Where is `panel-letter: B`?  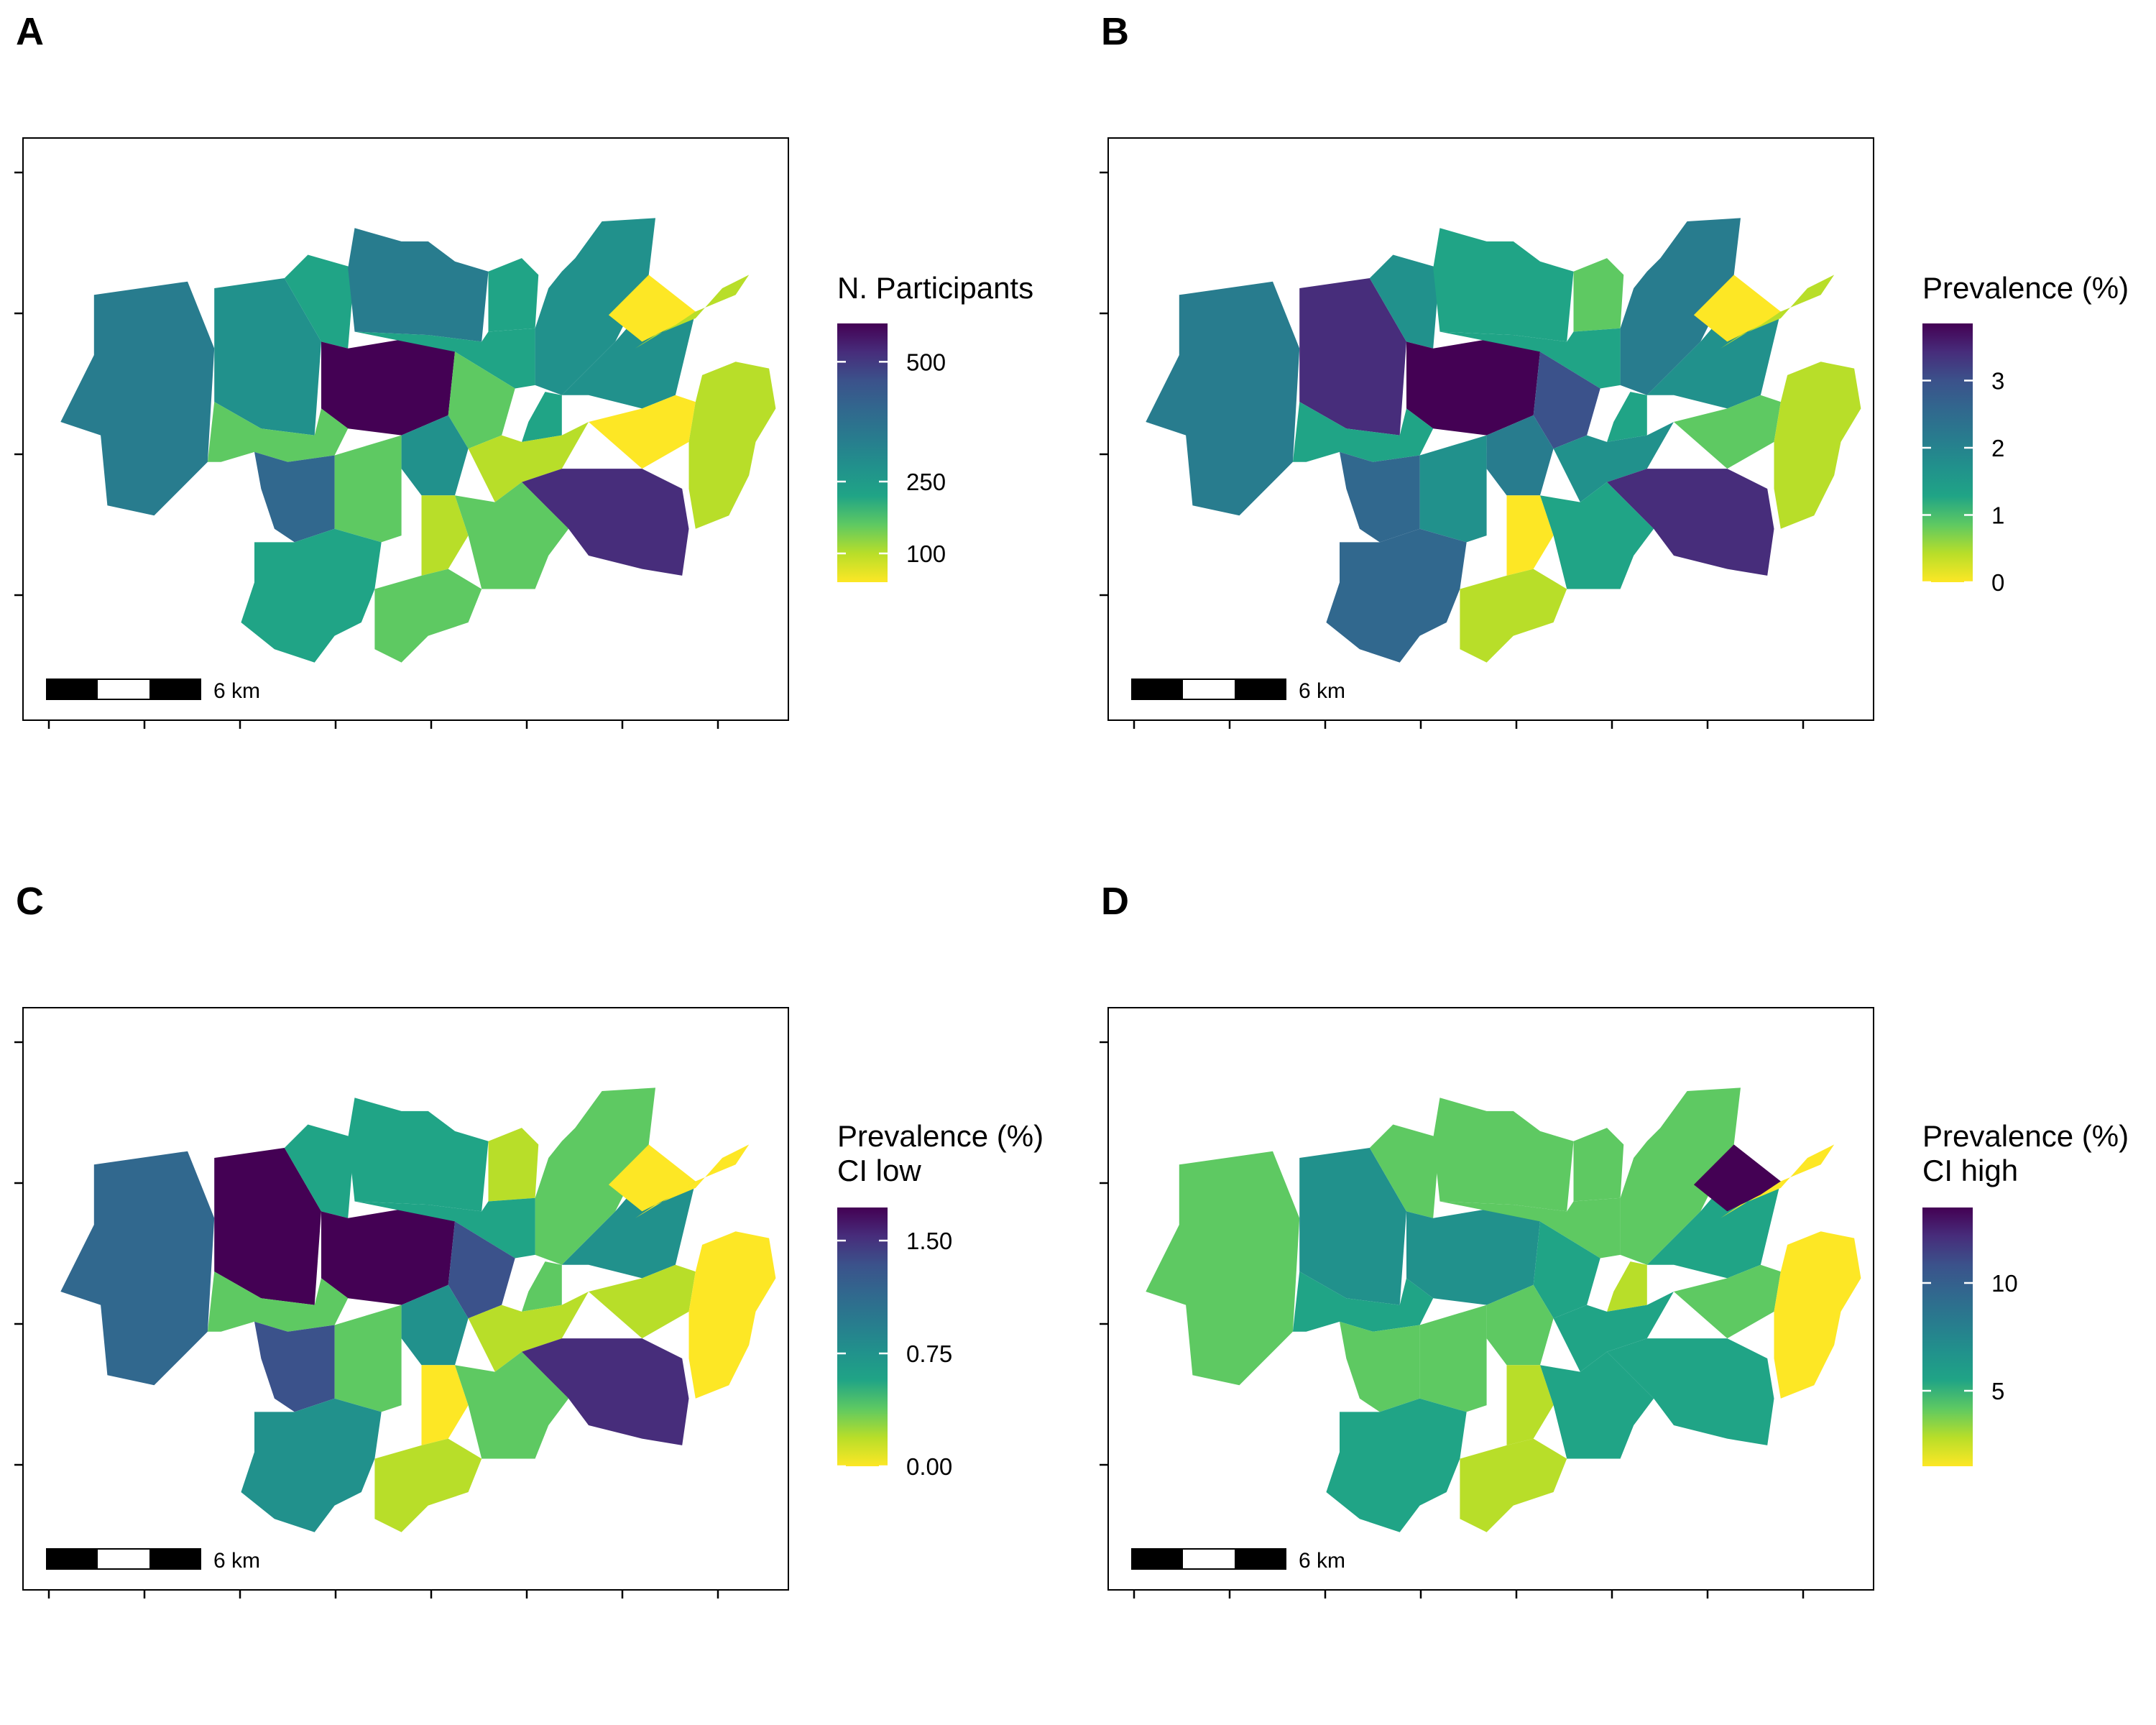
panel-letter: B is located at coordinates (1115, 31).